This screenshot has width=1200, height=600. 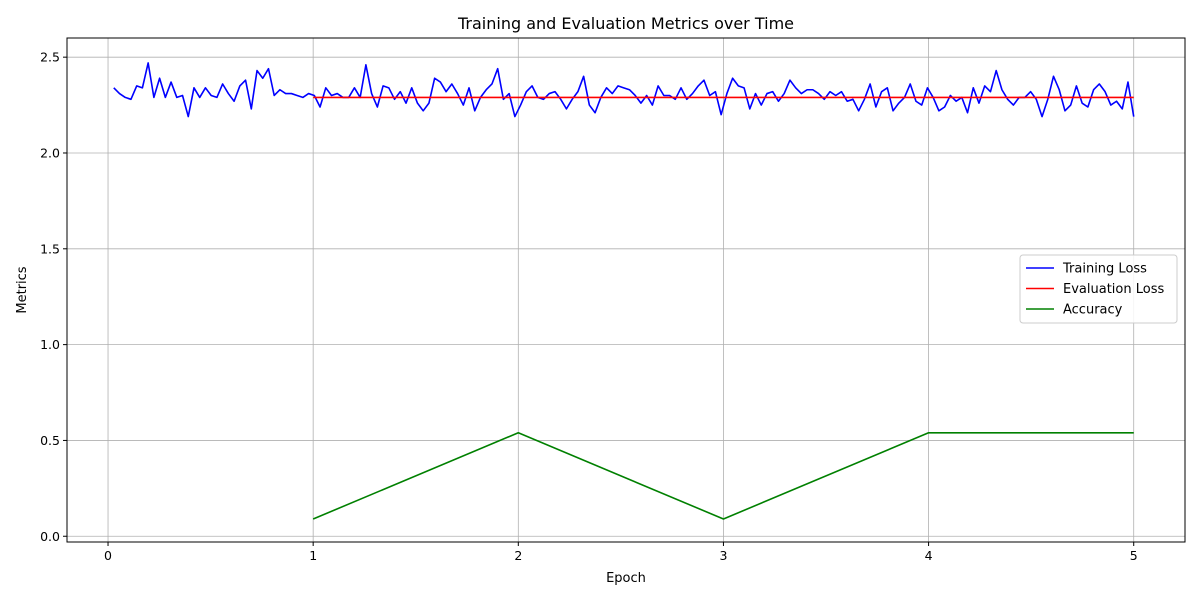 I want to click on x-tick-label: 4, so click(x=929, y=555).